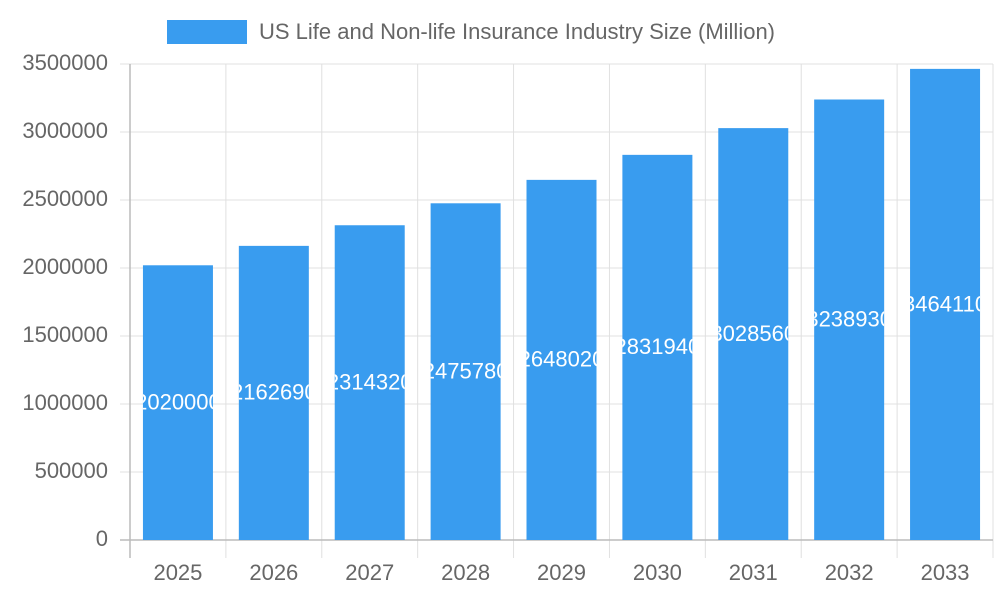 This screenshot has width=1000, height=600. Describe the element at coordinates (369, 572) in the screenshot. I see `x-tick-label: 2027` at that location.